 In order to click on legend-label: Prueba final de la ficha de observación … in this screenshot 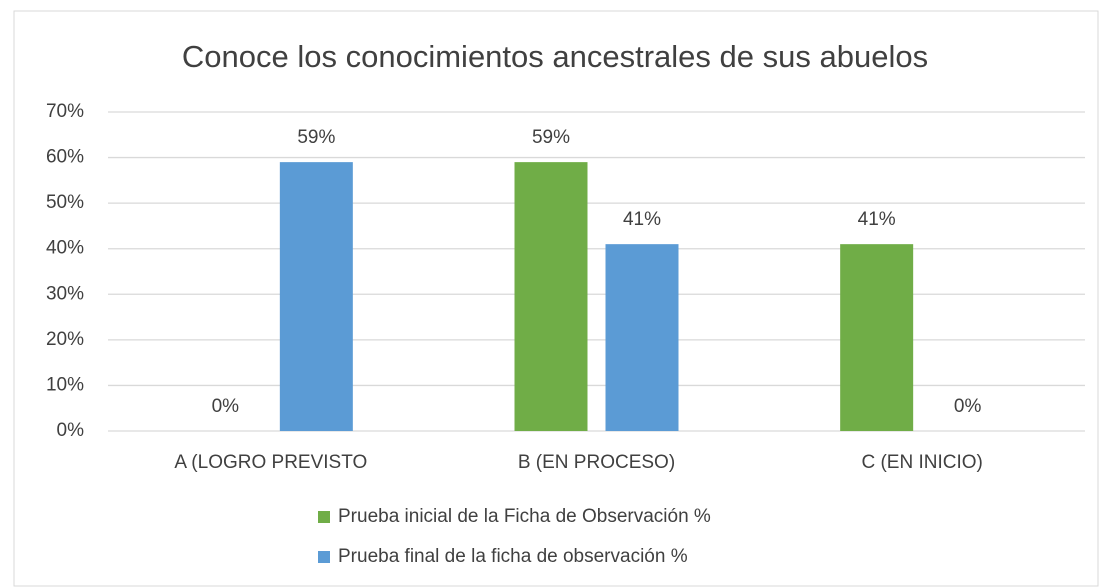, I will do `click(513, 556)`.